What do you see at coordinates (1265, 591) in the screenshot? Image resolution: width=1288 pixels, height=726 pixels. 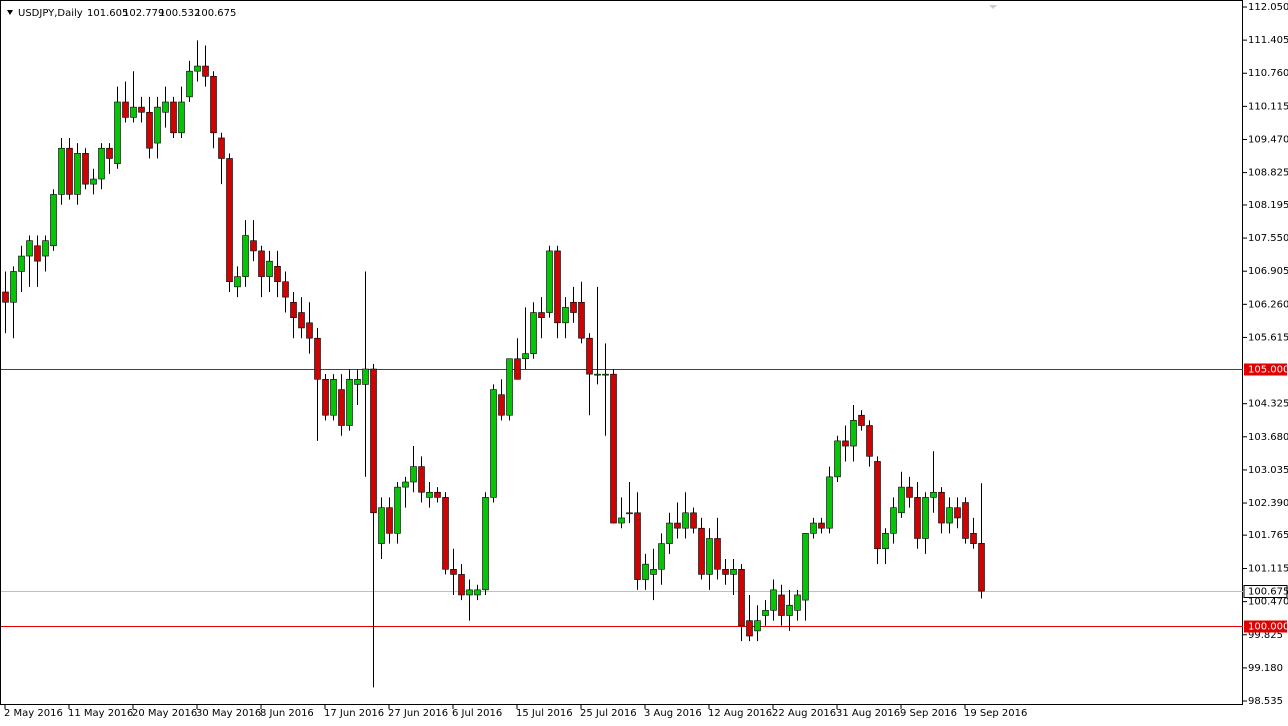 I see `price-tag` at bounding box center [1265, 591].